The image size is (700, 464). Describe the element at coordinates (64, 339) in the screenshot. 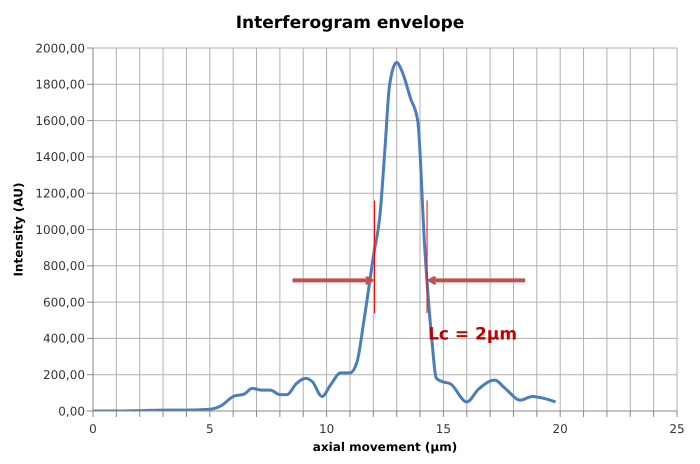

I see `y-tick-label: 400,00` at that location.